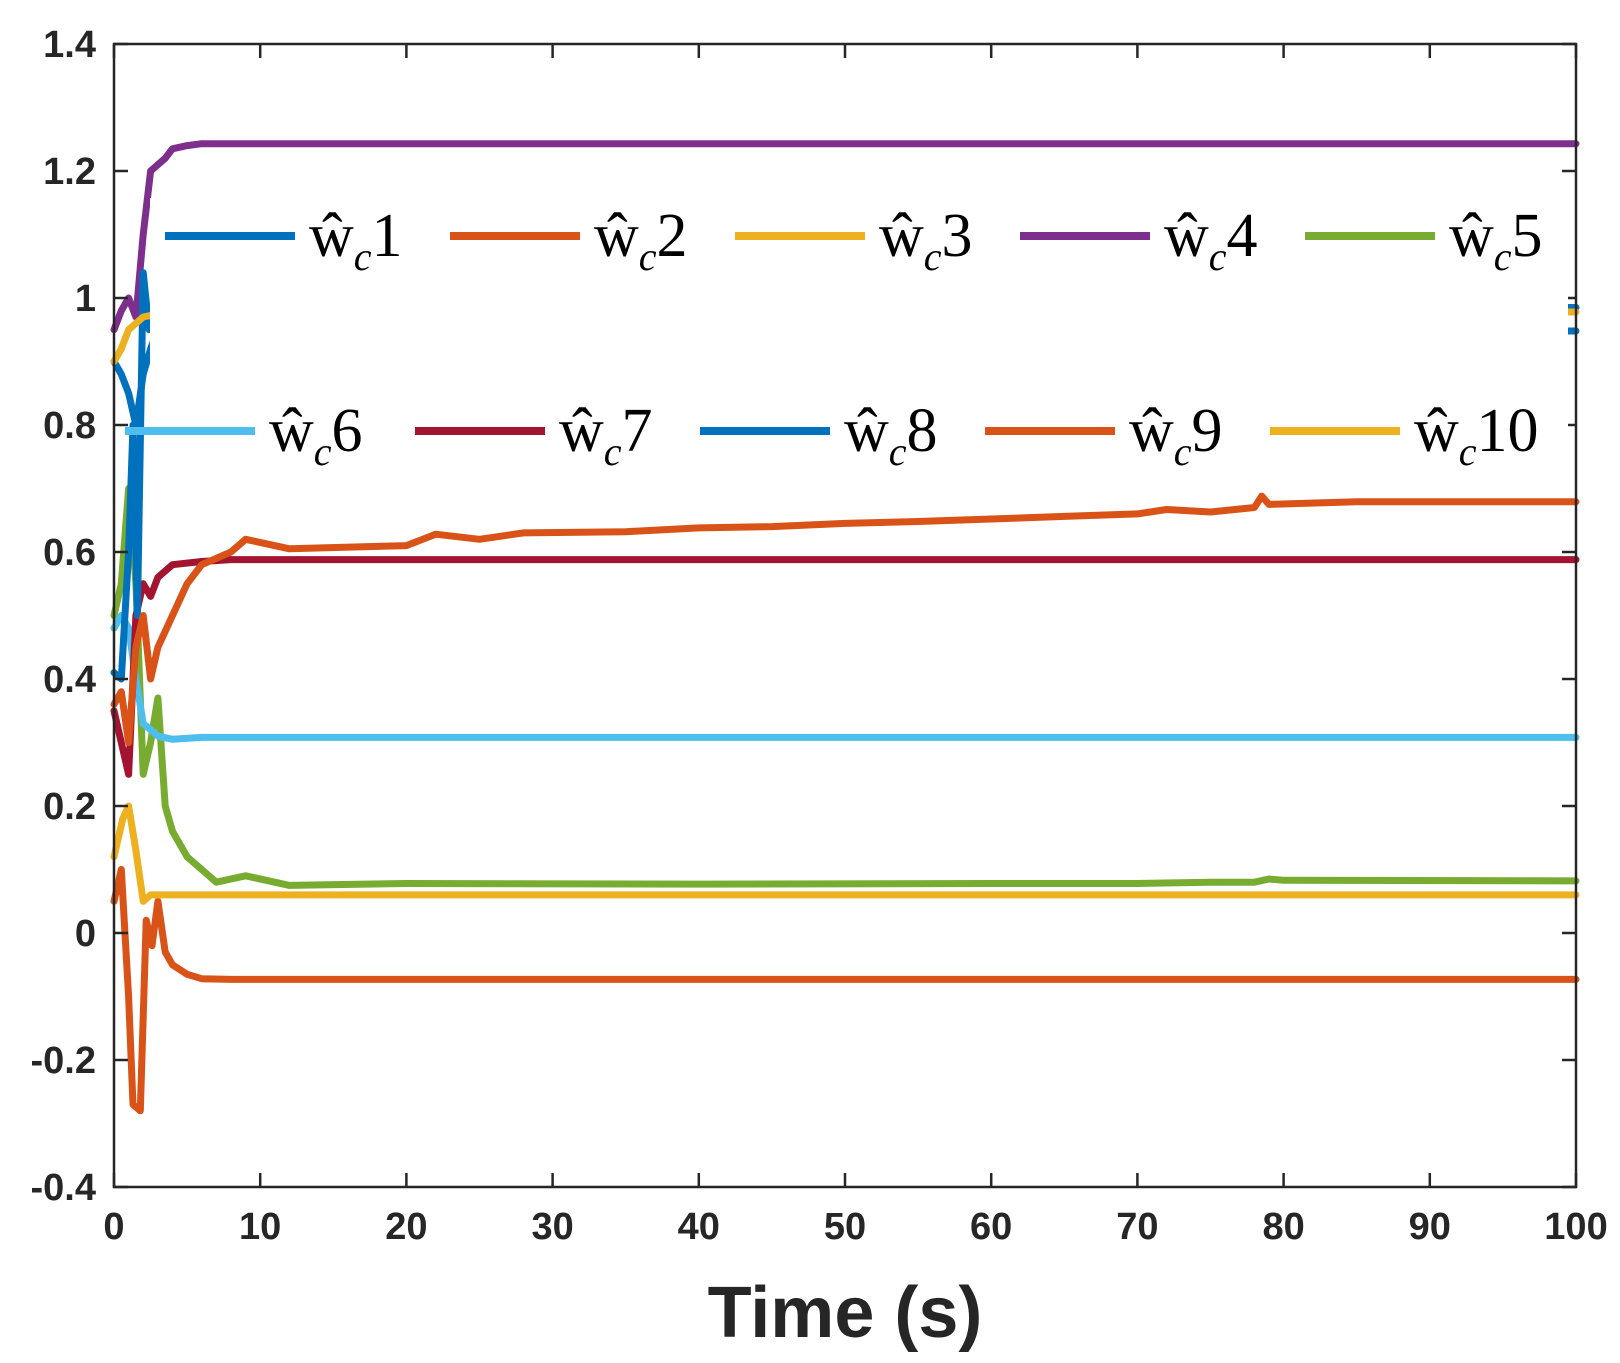  Describe the element at coordinates (845, 237) in the screenshot. I see `series-line-wc4` at that location.